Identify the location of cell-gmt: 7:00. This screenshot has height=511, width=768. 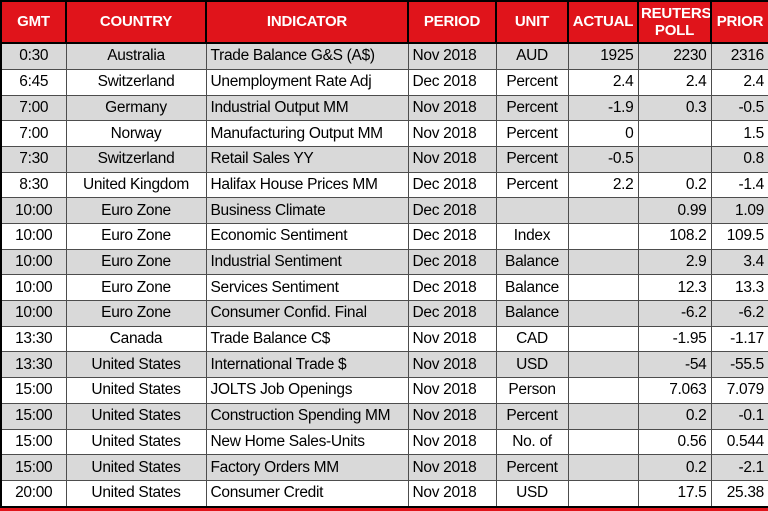
(33, 108).